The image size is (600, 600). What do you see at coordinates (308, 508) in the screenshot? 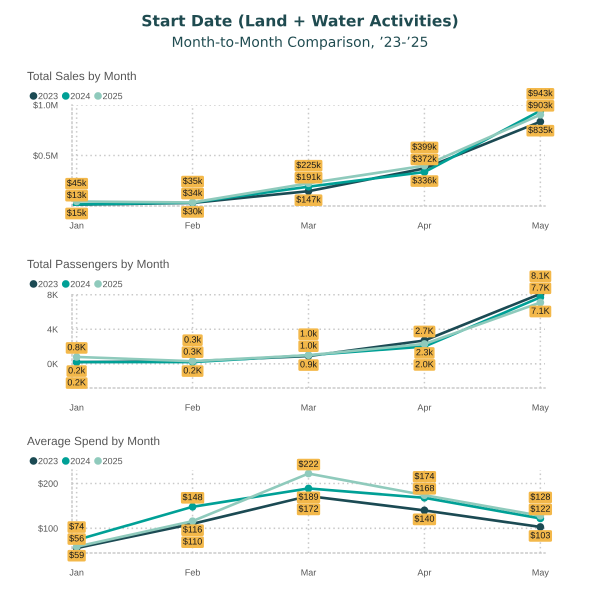
I see `data-label: $172` at bounding box center [308, 508].